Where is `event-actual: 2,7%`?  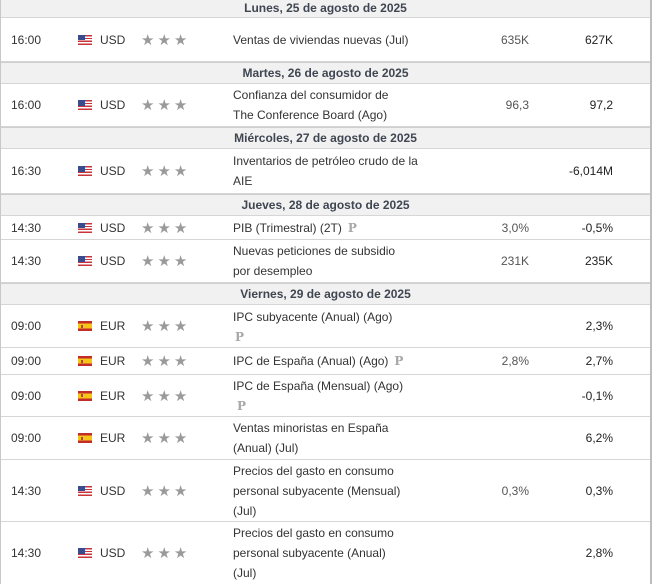
event-actual: 2,7% is located at coordinates (599, 361).